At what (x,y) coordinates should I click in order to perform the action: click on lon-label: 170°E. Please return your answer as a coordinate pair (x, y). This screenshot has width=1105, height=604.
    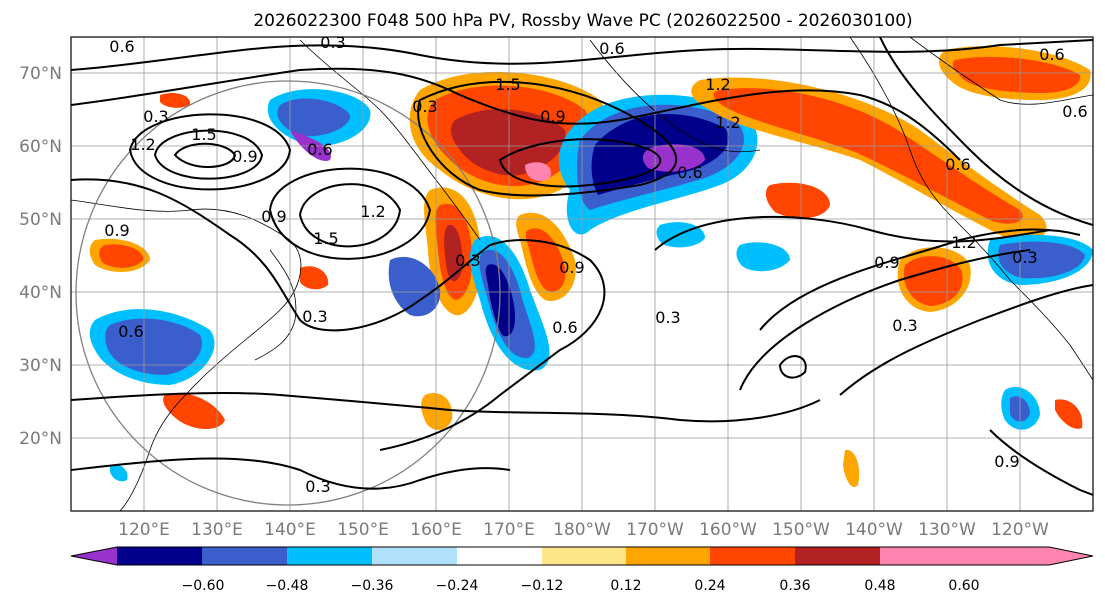
    Looking at the image, I should click on (509, 530).